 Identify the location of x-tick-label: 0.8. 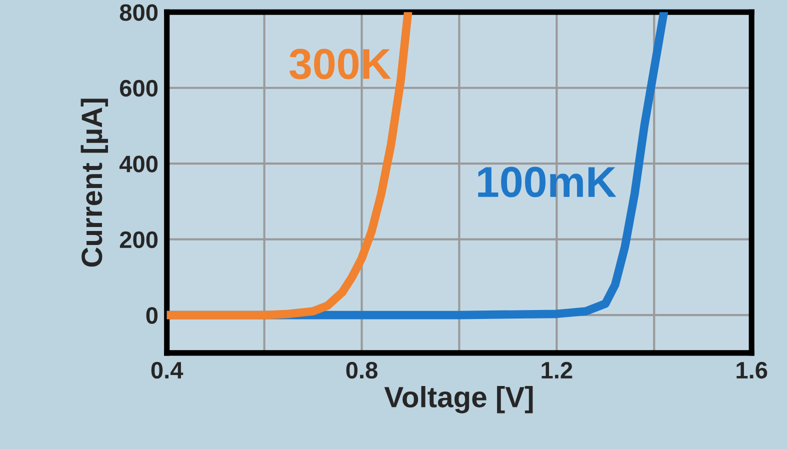
(362, 370).